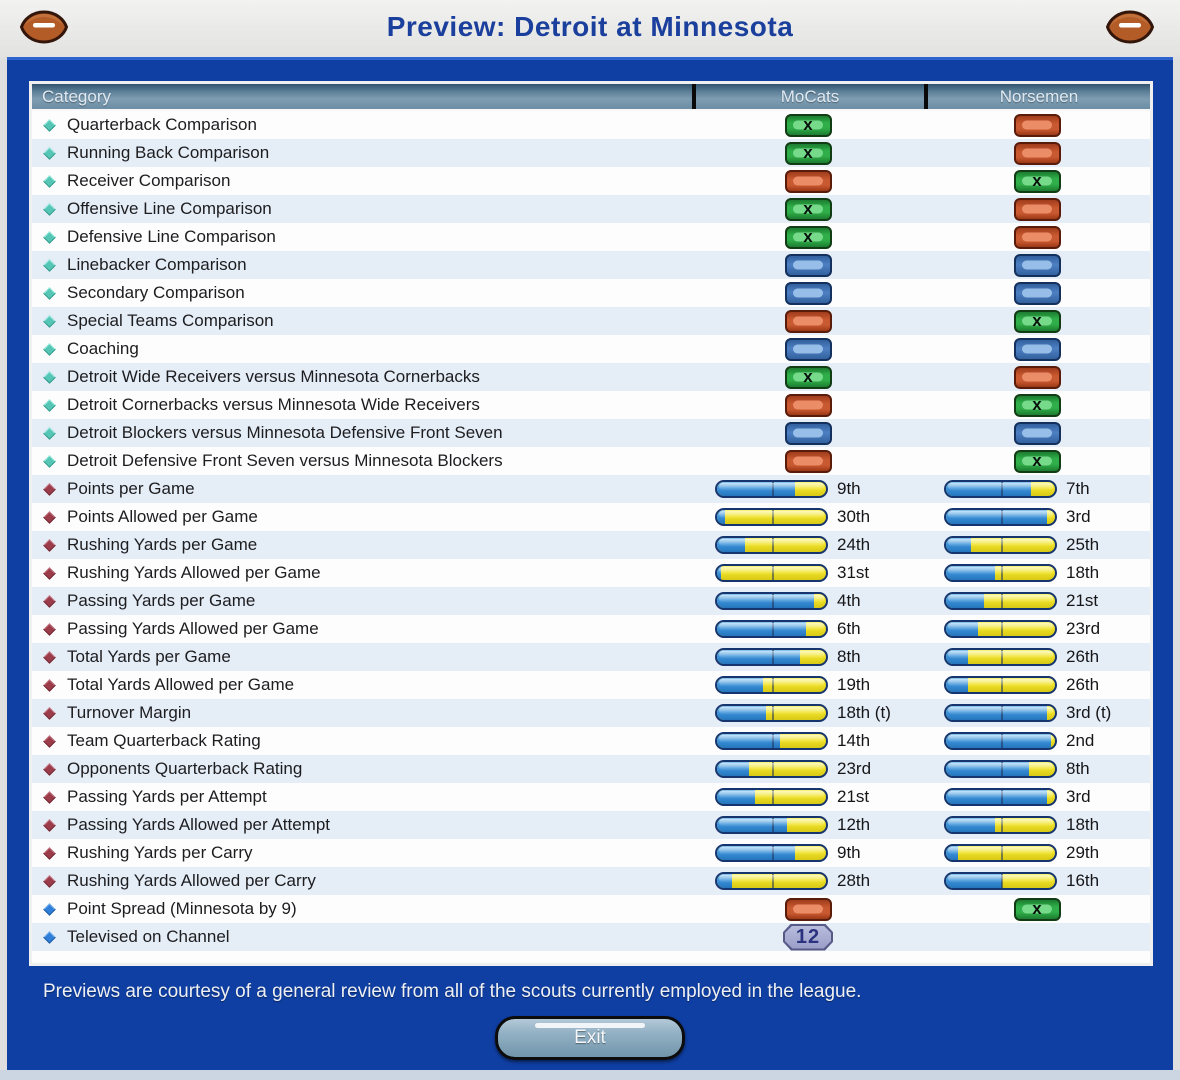  Describe the element at coordinates (362, 741) in the screenshot. I see `category-cell: Team Quarterback Rating` at that location.